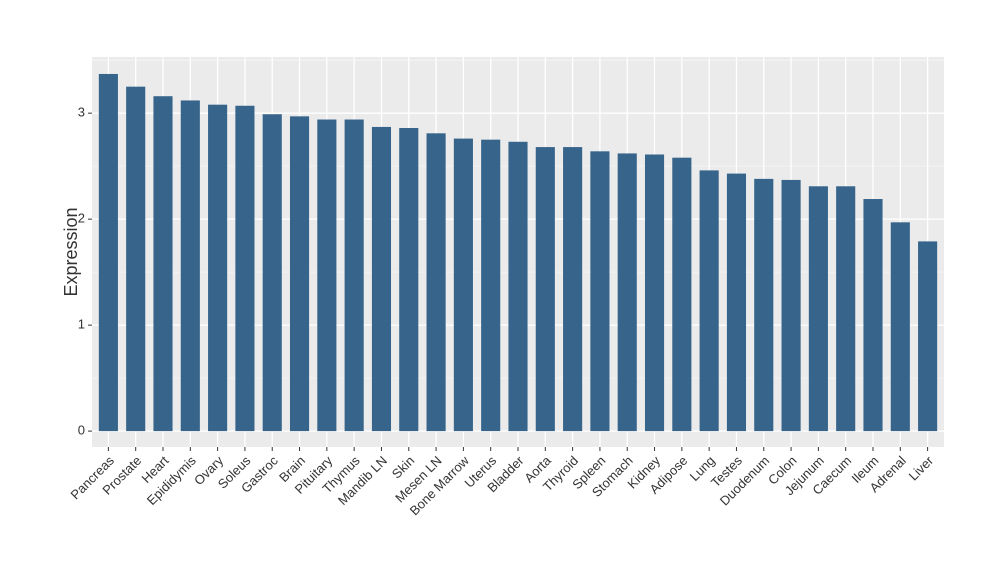 The height and width of the screenshot is (585, 1000). Describe the element at coordinates (81, 112) in the screenshot. I see `y-tick-label: 3` at that location.